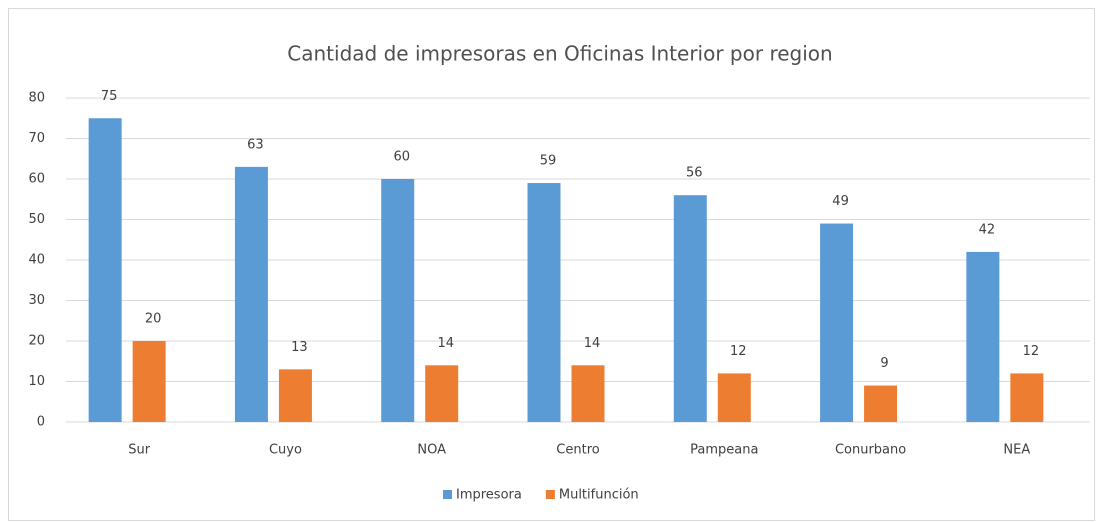 The height and width of the screenshot is (522, 1103). Describe the element at coordinates (36, 260) in the screenshot. I see `y-tick-label: 40` at that location.